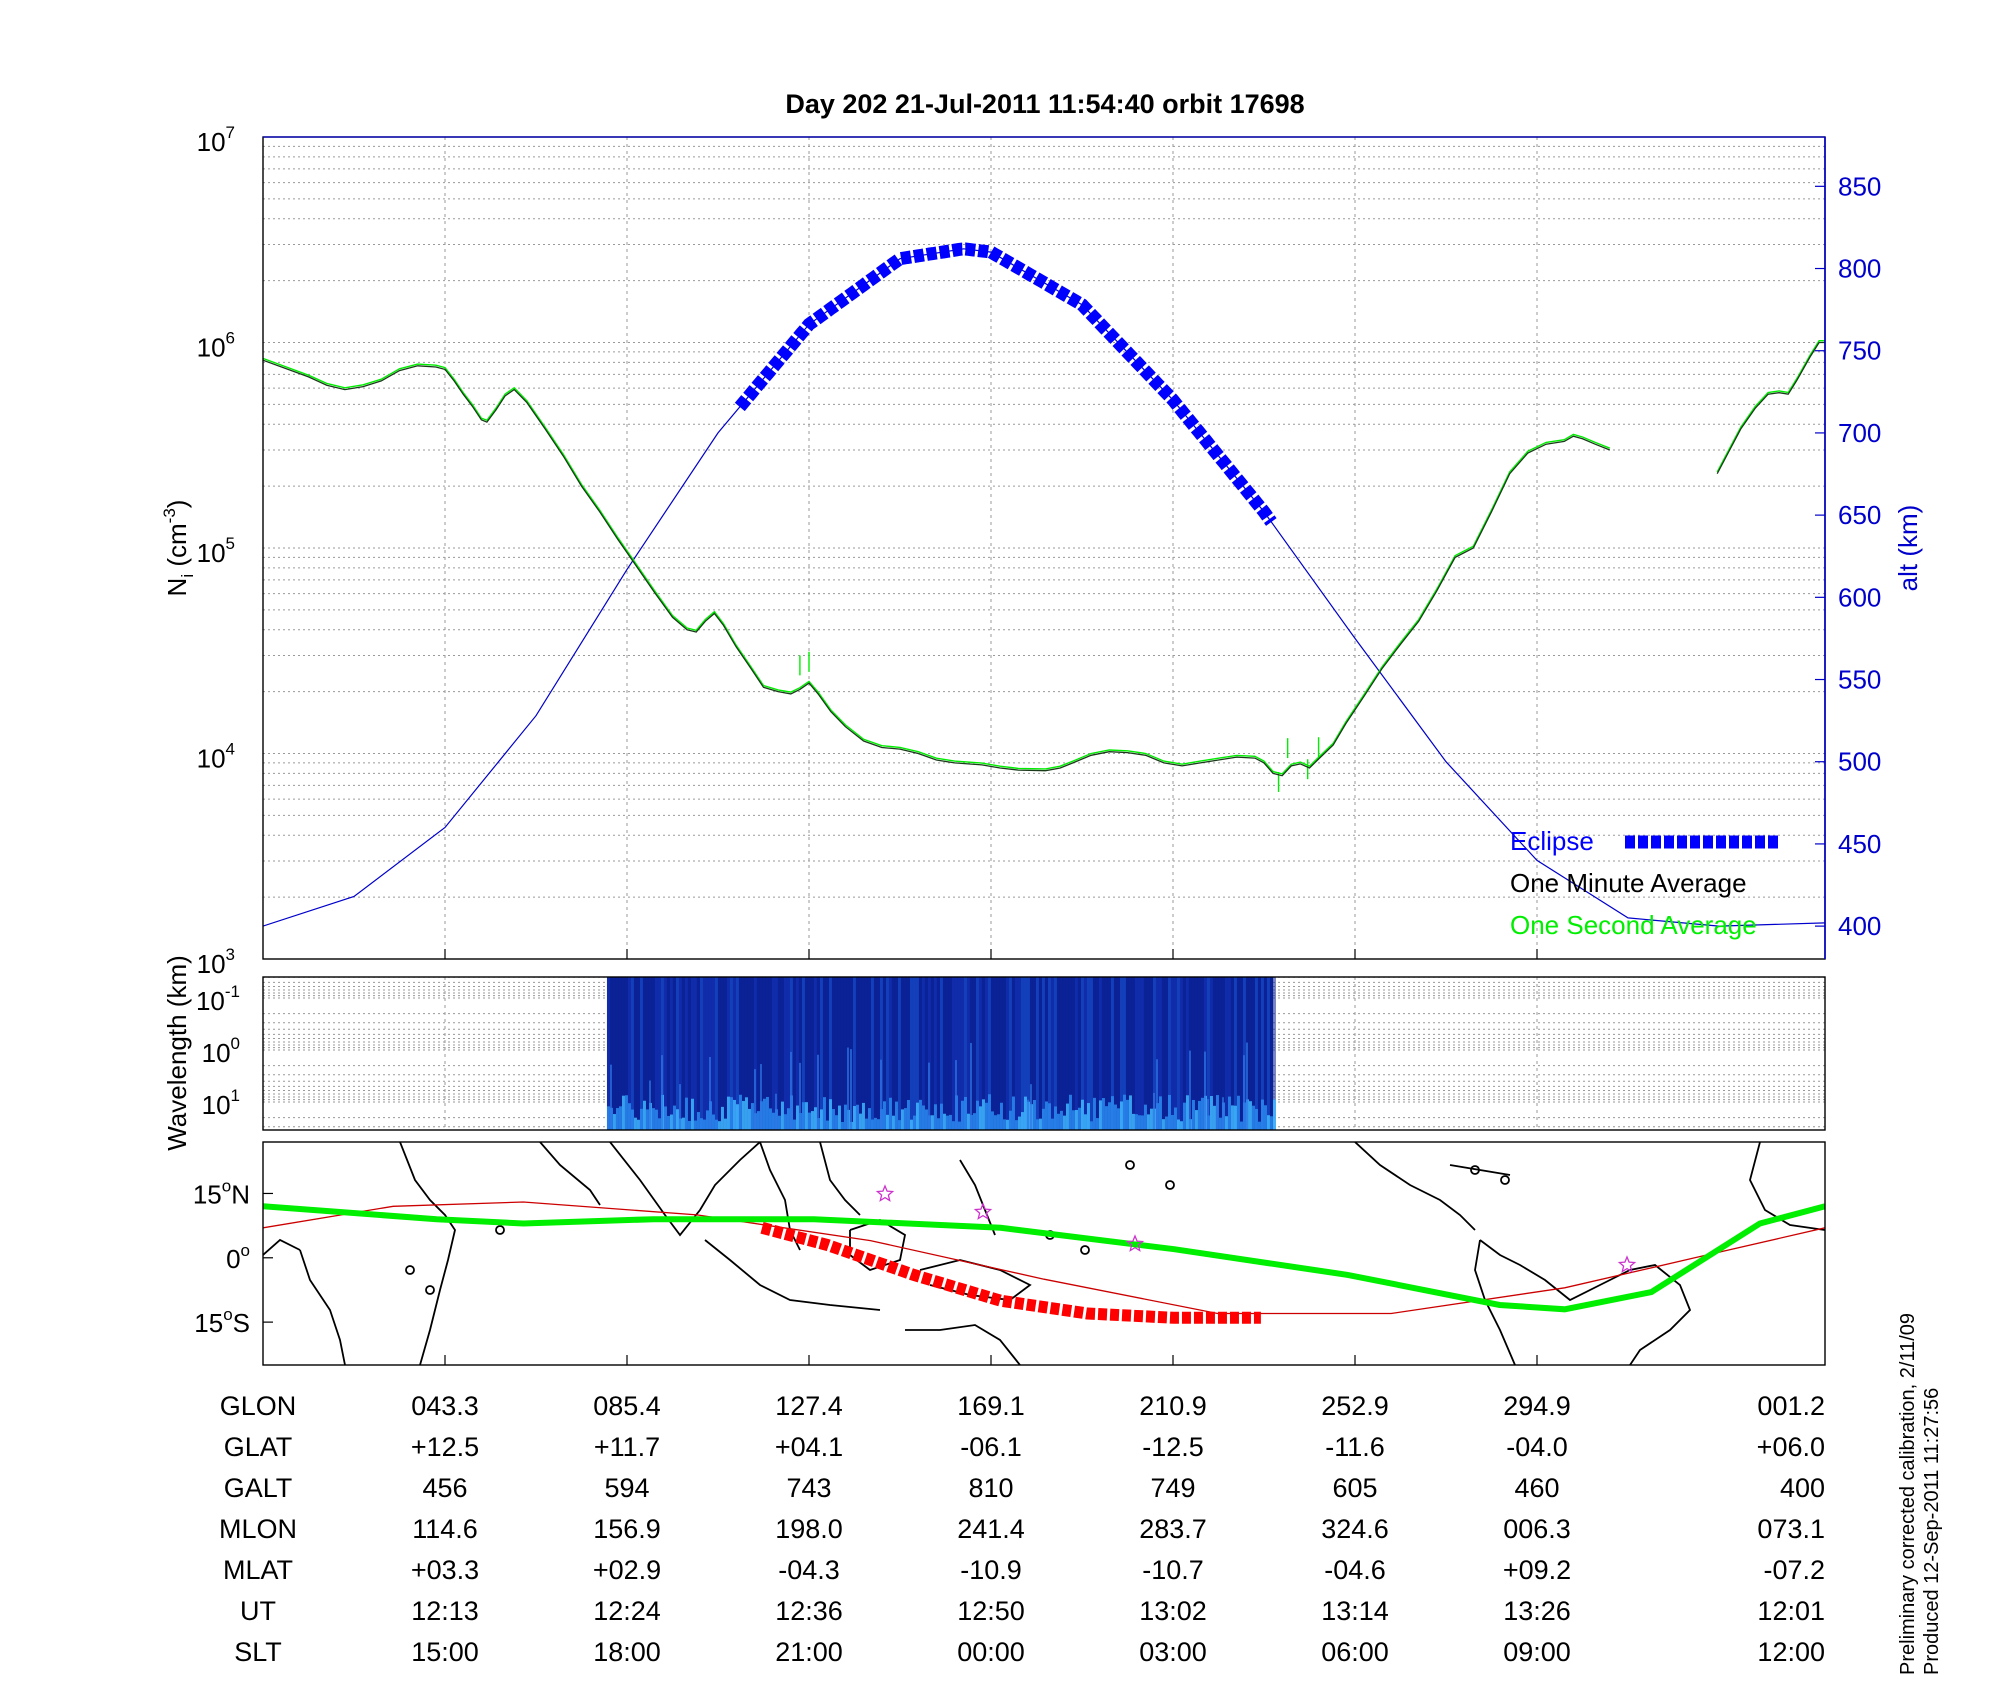 Image resolution: width=2000 pixels, height=1700 pixels. What do you see at coordinates (1044, 1258) in the screenshot?
I see `dip-equator-line` at bounding box center [1044, 1258].